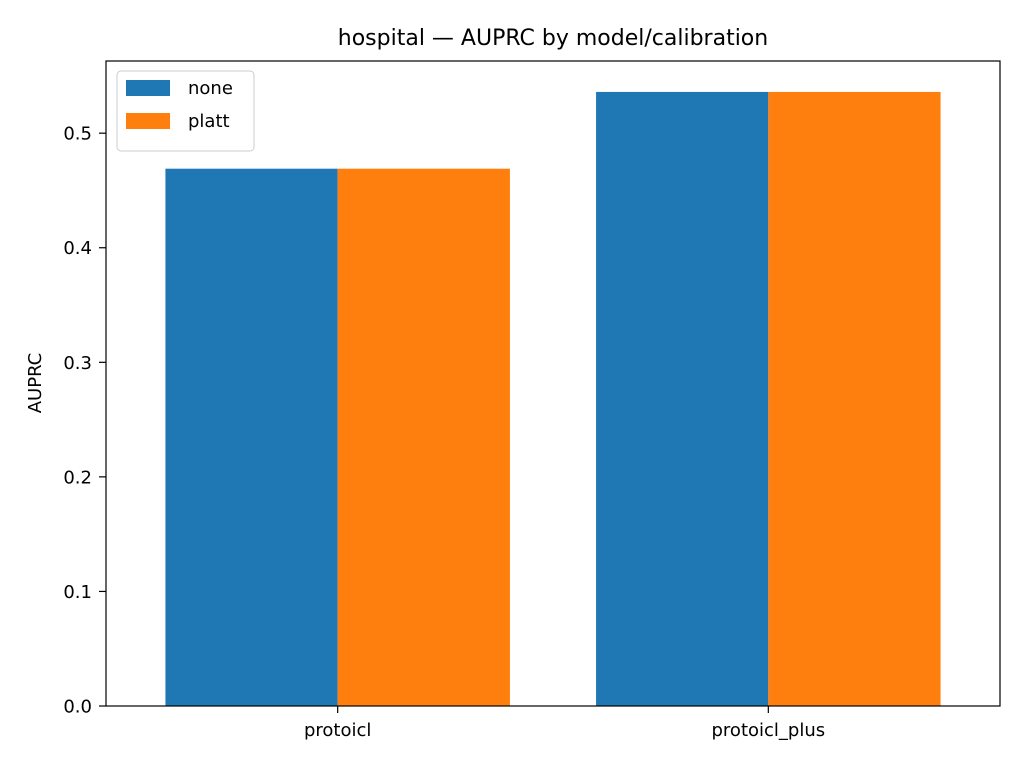 The height and width of the screenshot is (768, 1024). I want to click on y-axis-label: AUPRC, so click(35, 383).